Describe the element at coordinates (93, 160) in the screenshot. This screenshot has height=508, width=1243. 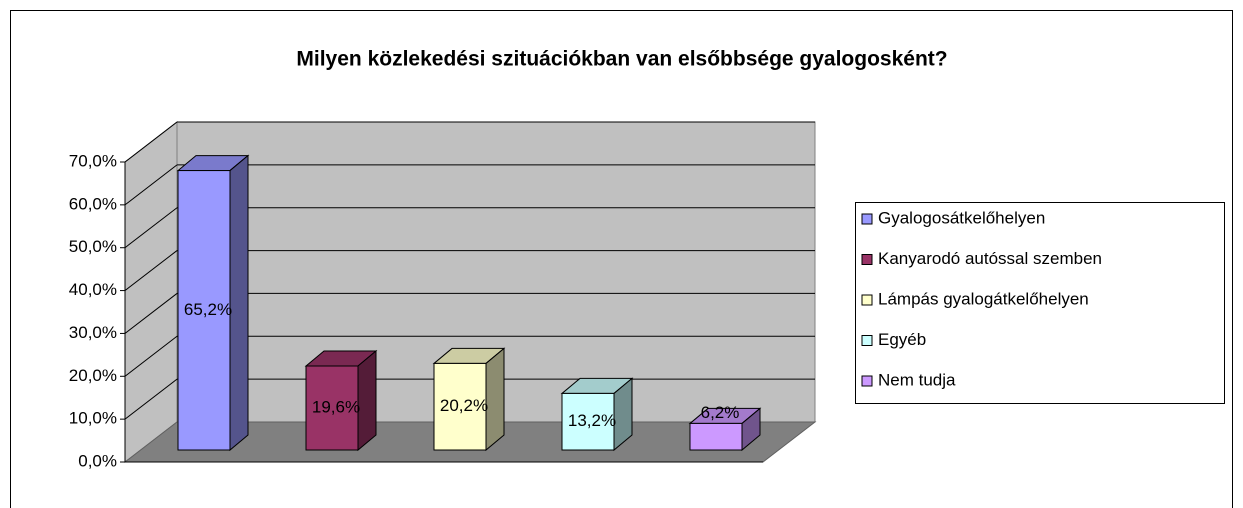
I see `y-tick-label: 70,0%` at that location.